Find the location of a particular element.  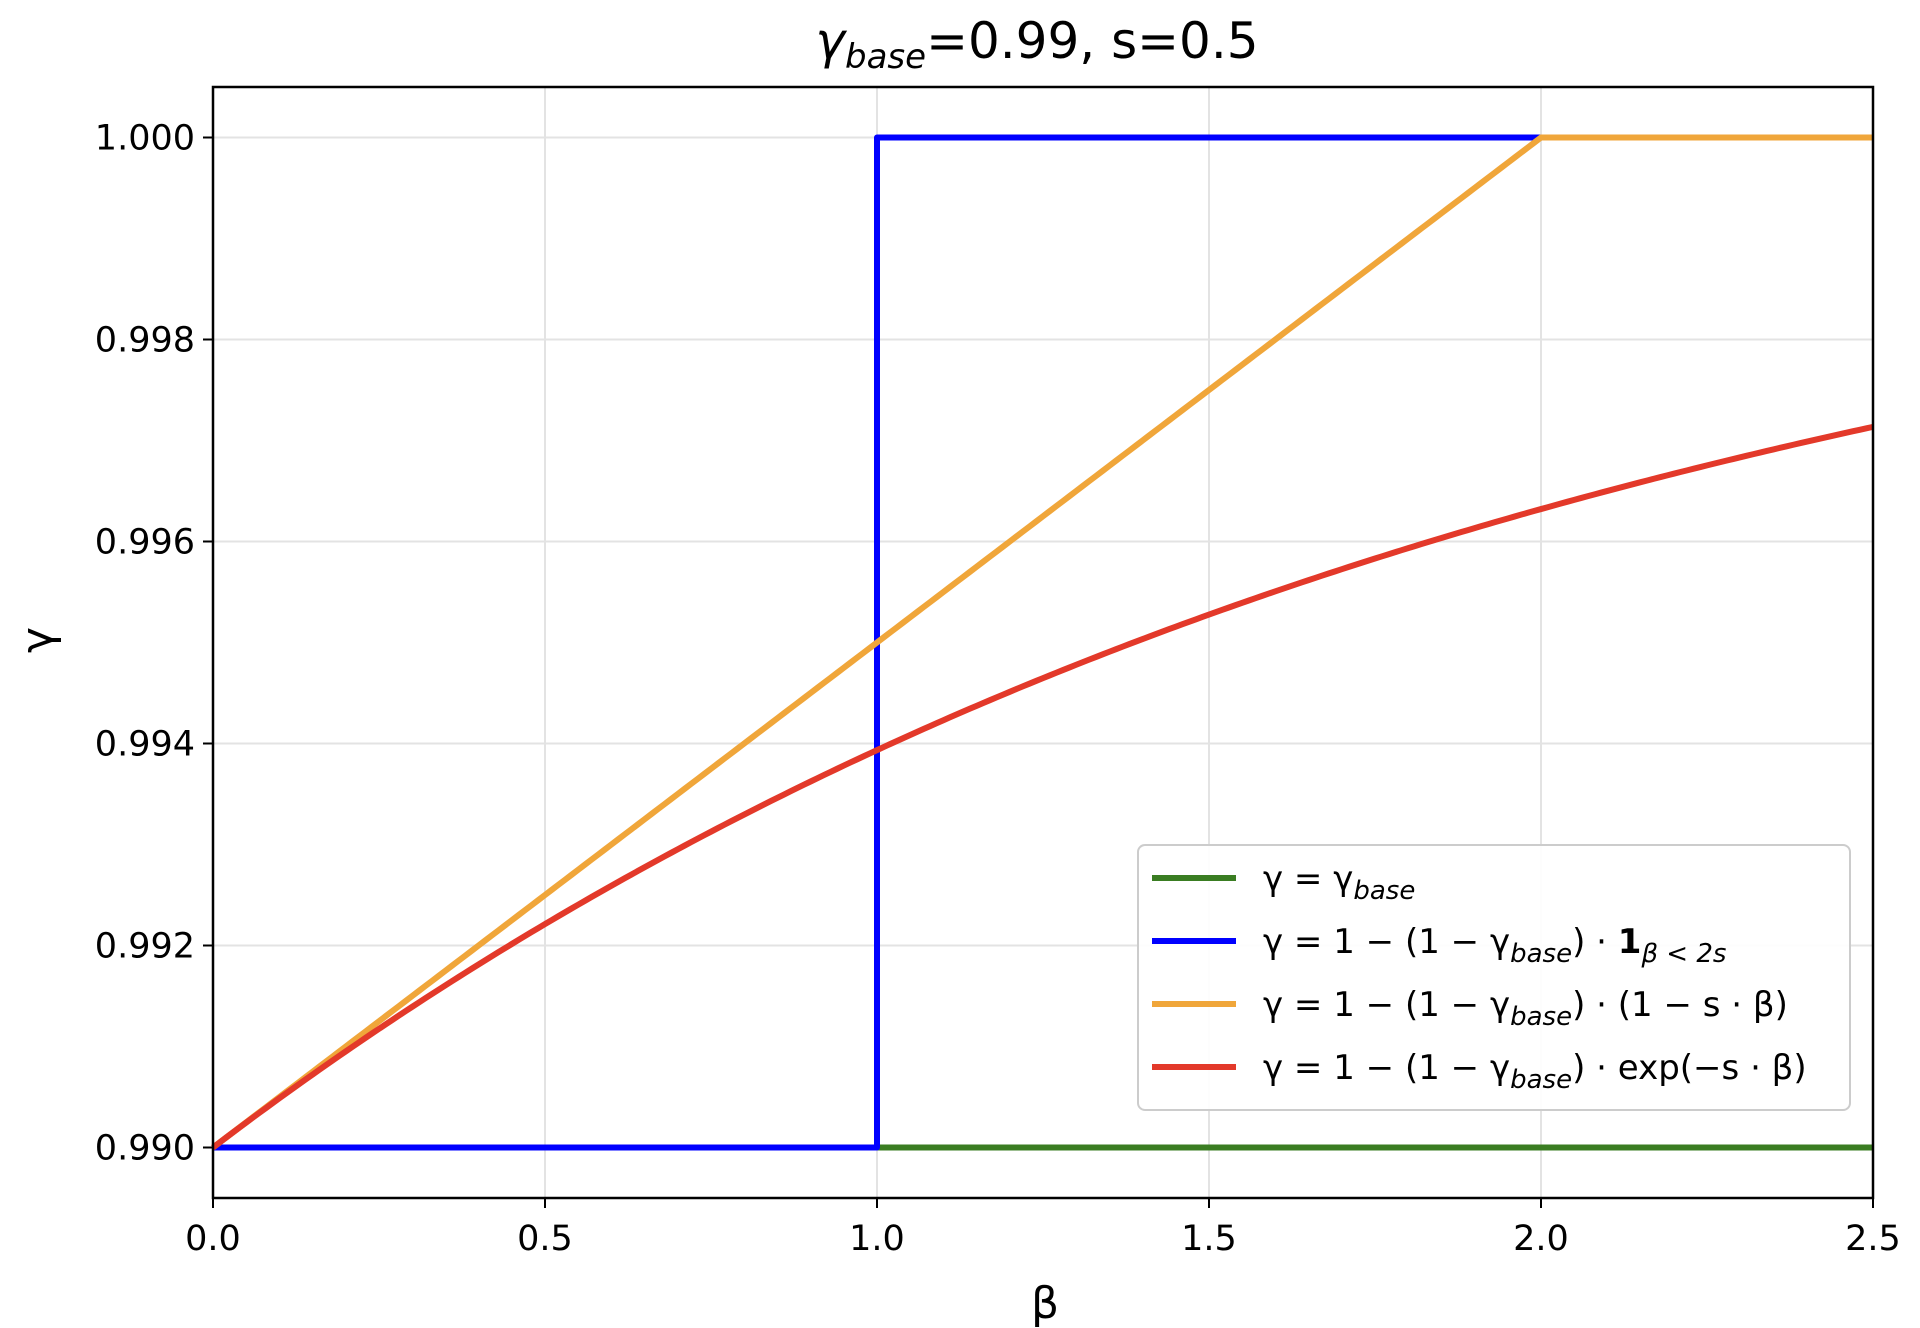

title-subscript: base is located at coordinates (885, 57).